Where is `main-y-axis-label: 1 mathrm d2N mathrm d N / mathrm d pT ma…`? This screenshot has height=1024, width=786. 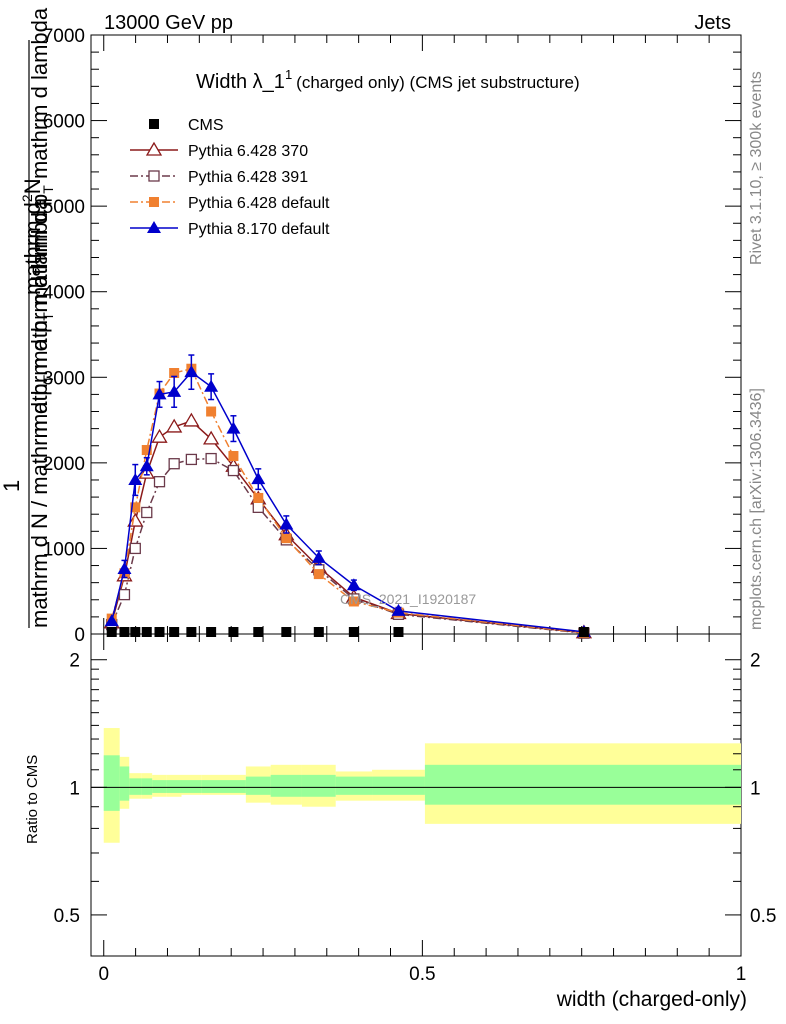 main-y-axis-label: 1 mathrm d2N mathrm d N / mathrm d pT ma… is located at coordinates (28, 317).